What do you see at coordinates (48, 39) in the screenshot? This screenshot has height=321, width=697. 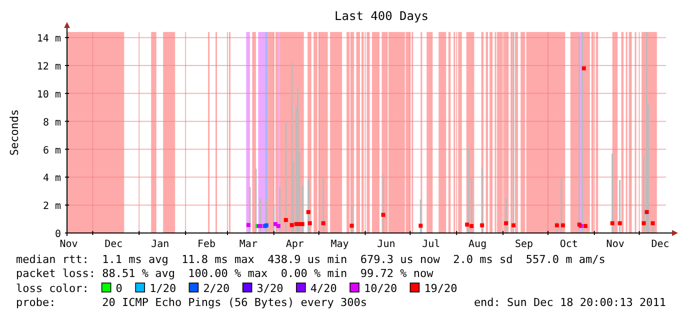 I see `y-tick-label: 14 m` at bounding box center [48, 39].